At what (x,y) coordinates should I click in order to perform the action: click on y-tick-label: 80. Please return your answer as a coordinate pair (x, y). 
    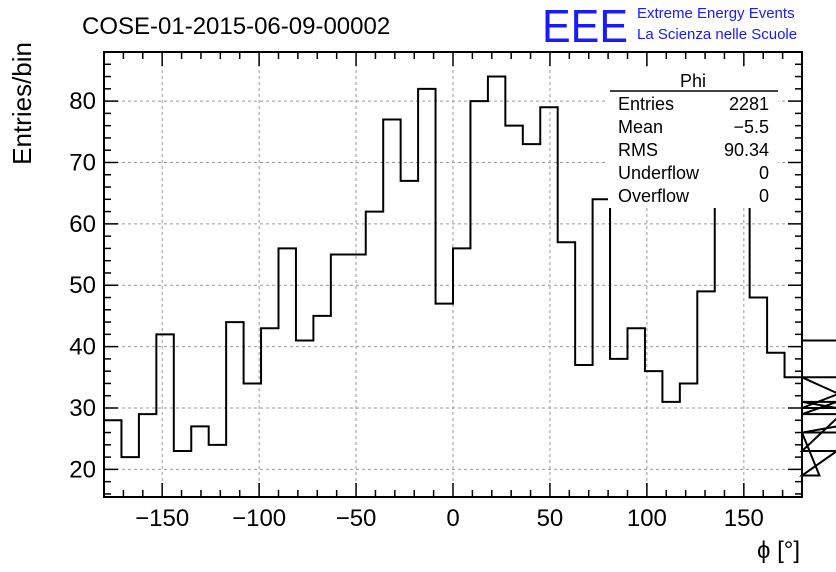
    Looking at the image, I should click on (82, 101).